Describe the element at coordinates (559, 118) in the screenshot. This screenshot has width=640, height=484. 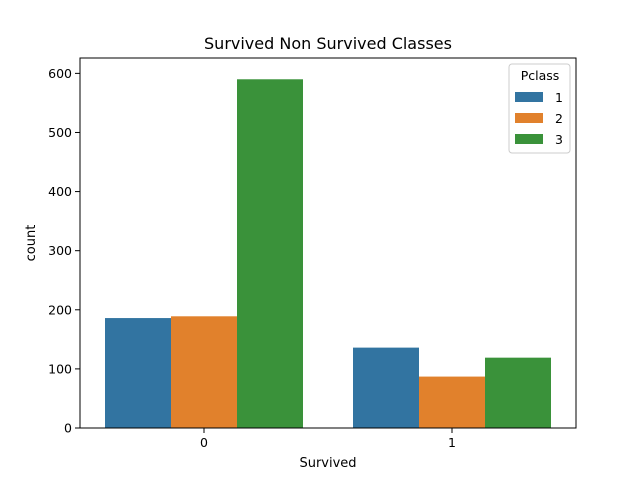
I see `legend-label-2: 2` at that location.